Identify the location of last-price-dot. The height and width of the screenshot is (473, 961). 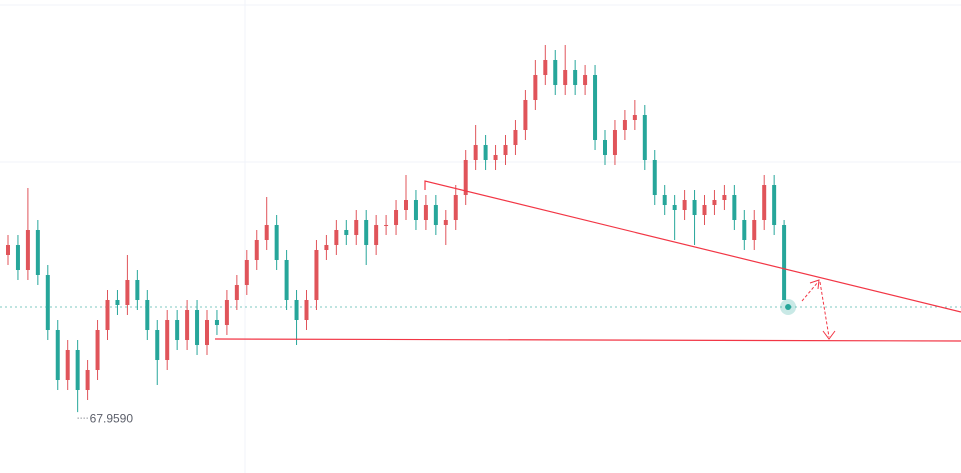
(788, 307).